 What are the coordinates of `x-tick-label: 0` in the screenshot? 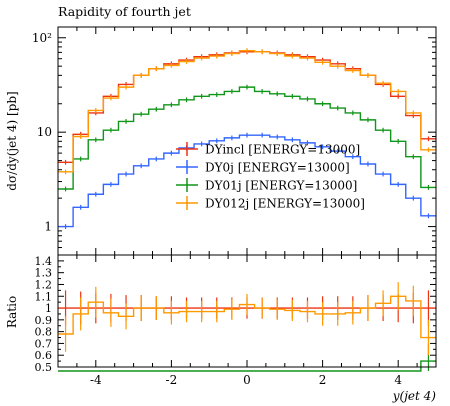 It's located at (247, 380).